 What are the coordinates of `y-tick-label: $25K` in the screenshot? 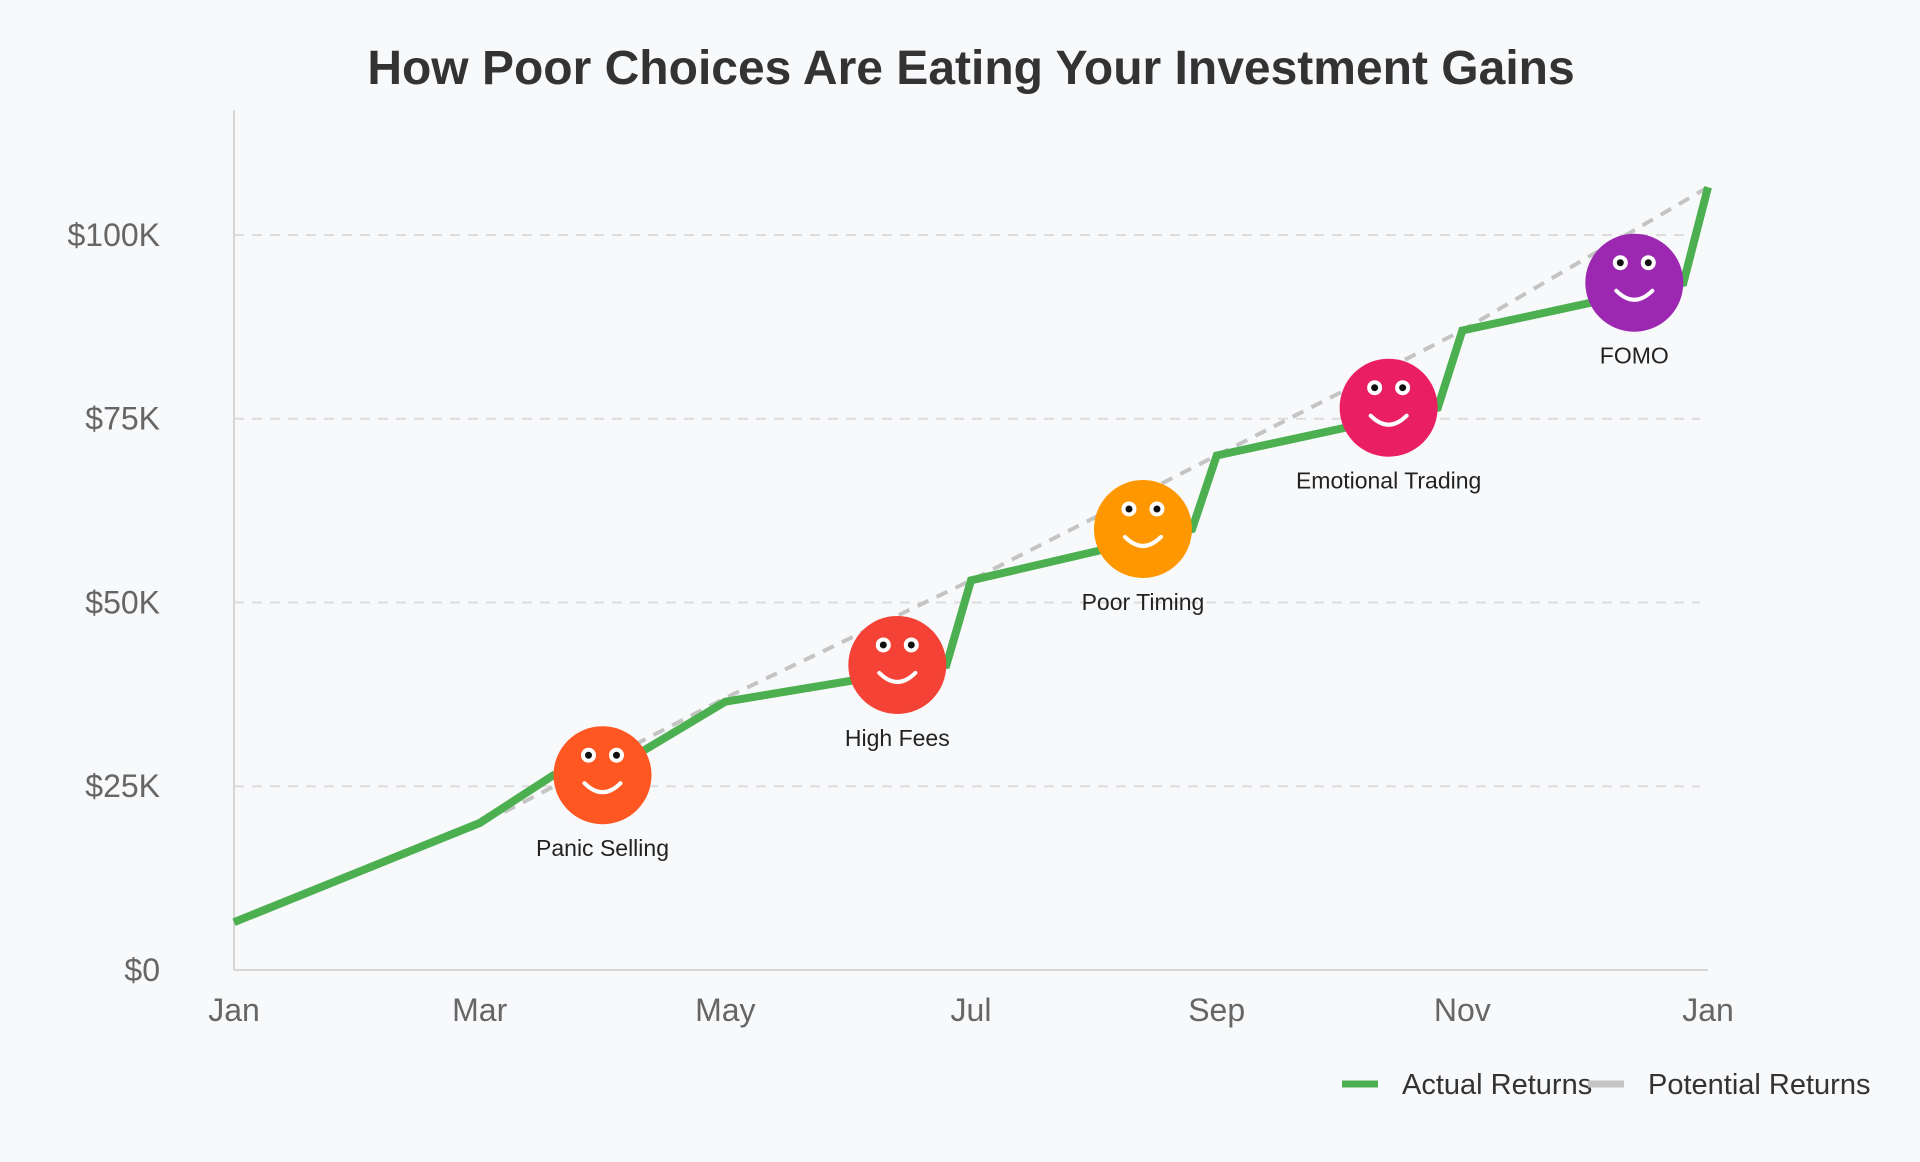 It's located at (122, 786).